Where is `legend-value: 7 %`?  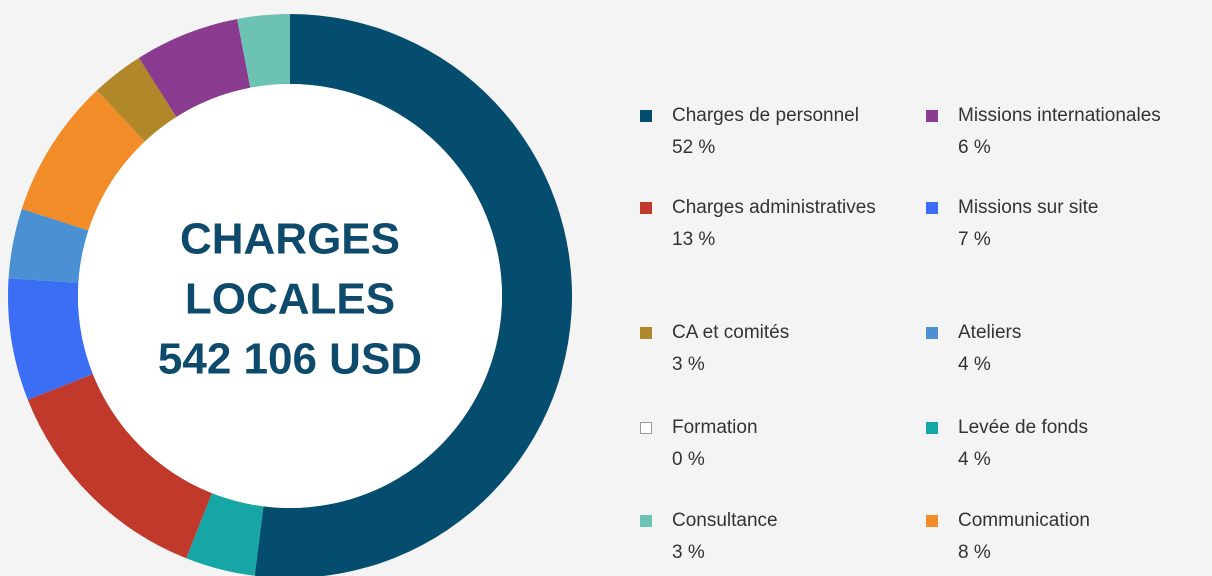
legend-value: 7 % is located at coordinates (974, 239).